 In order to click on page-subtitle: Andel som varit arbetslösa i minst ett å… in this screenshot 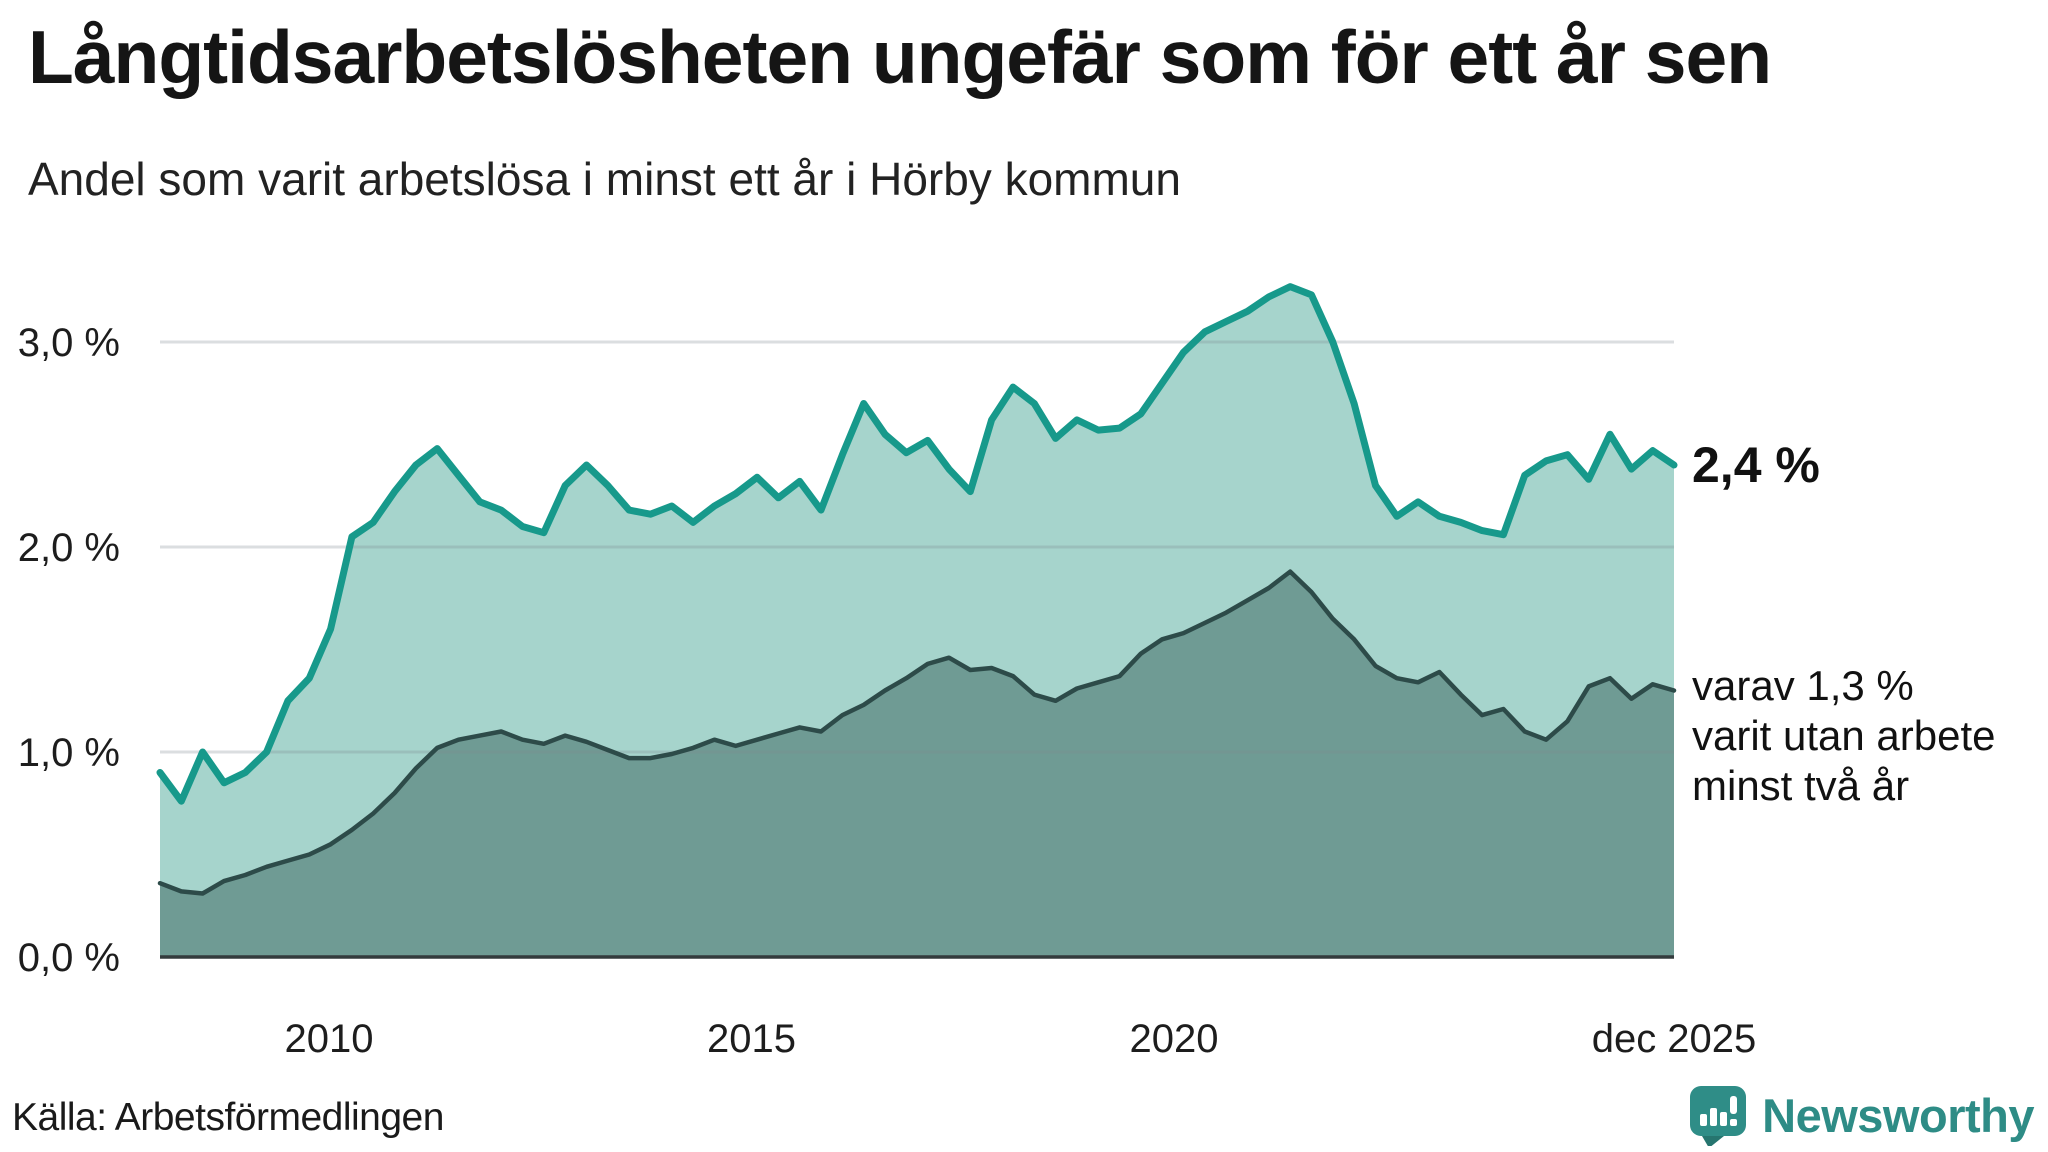, I will do `click(604, 179)`.